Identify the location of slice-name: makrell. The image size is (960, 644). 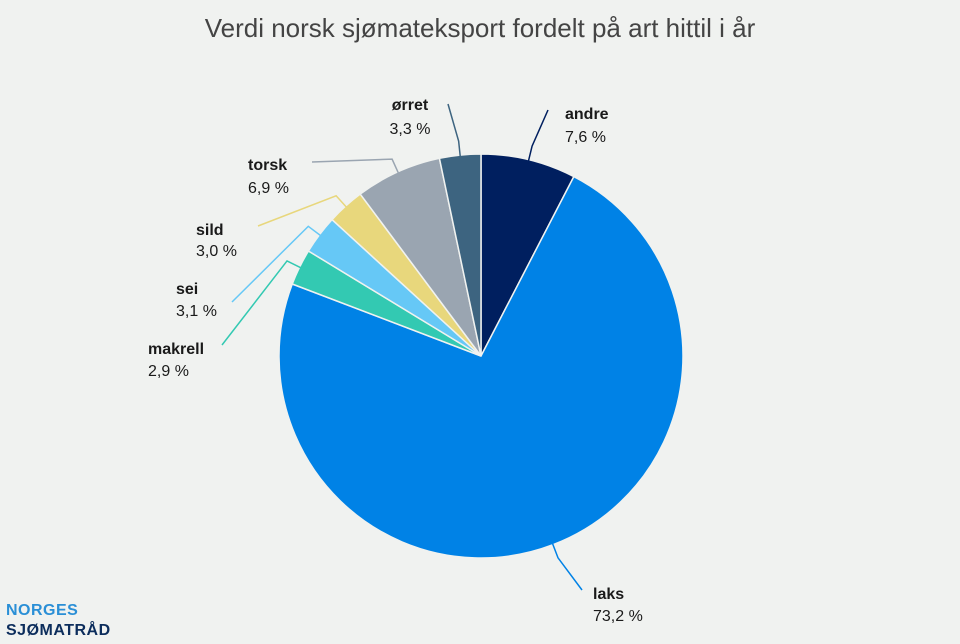
(176, 349).